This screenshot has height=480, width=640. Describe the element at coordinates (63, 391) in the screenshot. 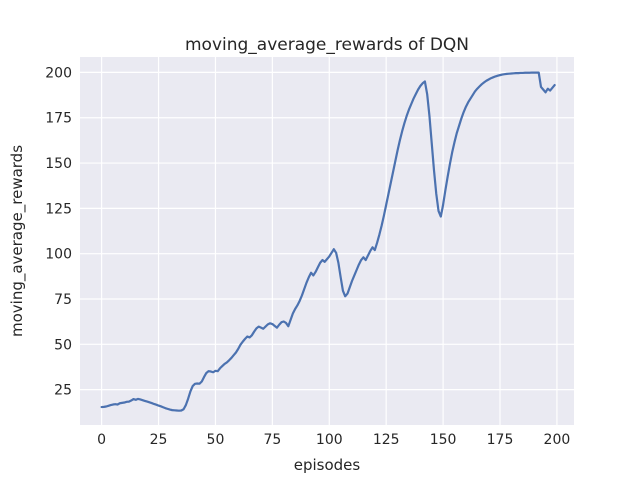

I see `y-tick-label: 25` at that location.